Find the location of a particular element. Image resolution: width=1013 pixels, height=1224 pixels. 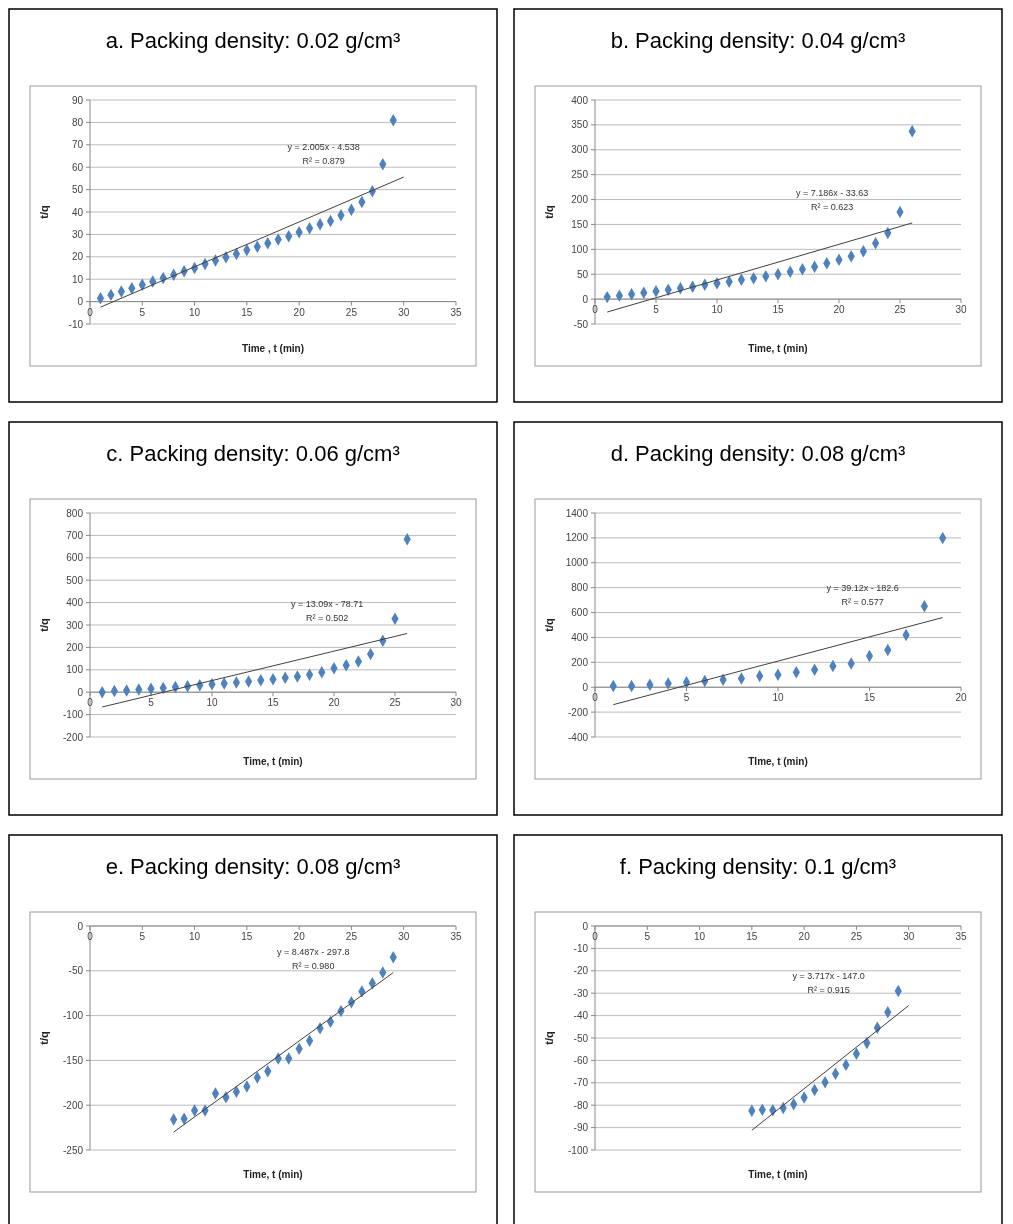

annotation: R² = 0.623 is located at coordinates (832, 207).